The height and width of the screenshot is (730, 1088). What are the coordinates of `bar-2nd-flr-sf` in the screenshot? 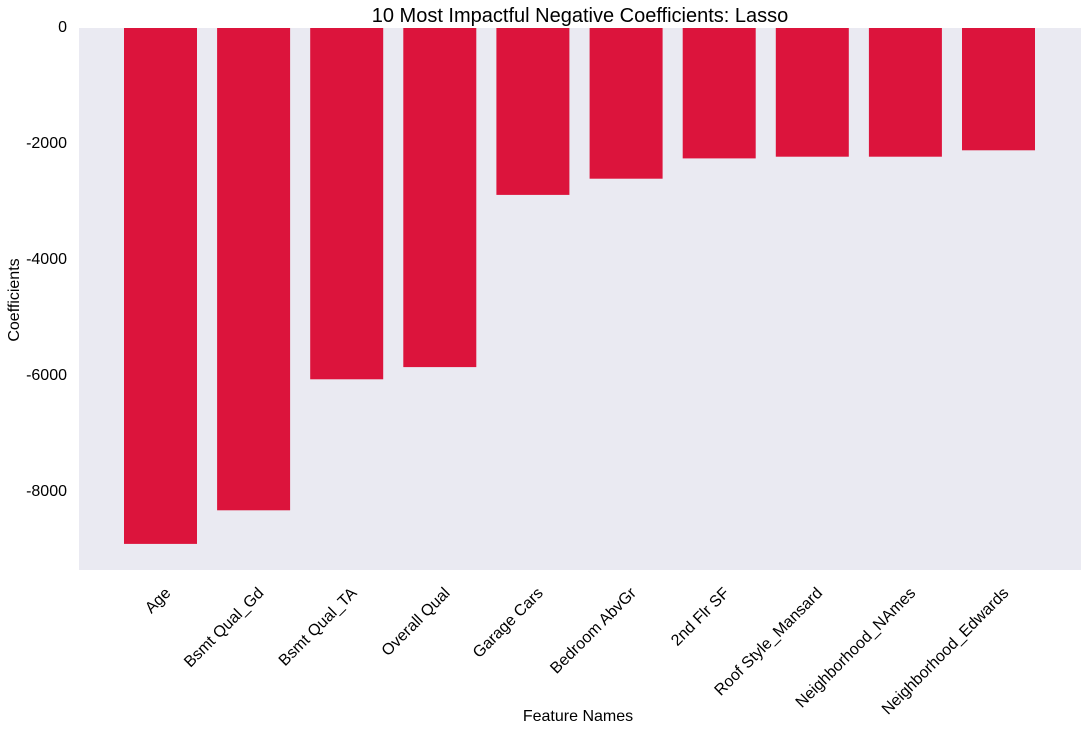 It's located at (719, 93).